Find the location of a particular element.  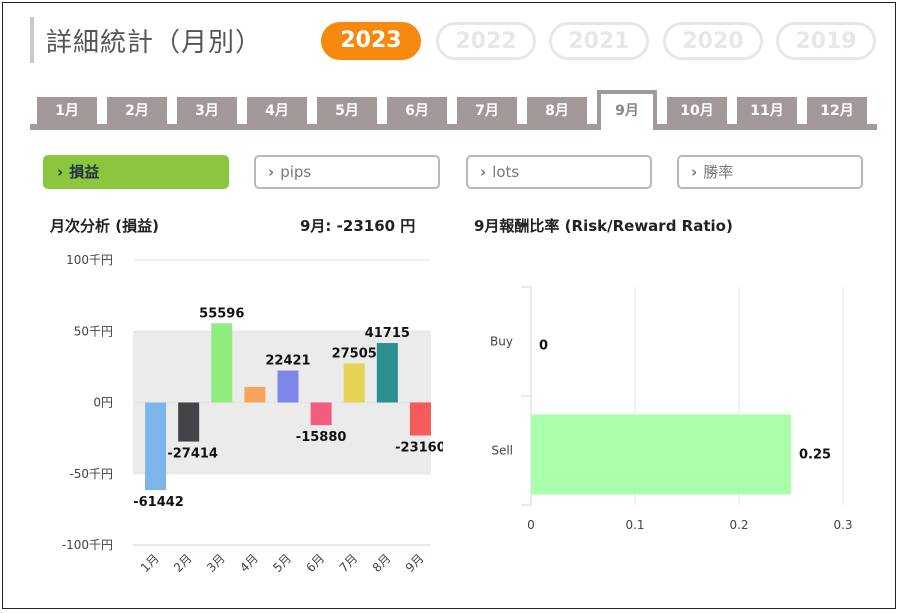

category-label: Buy is located at coordinates (501, 342).